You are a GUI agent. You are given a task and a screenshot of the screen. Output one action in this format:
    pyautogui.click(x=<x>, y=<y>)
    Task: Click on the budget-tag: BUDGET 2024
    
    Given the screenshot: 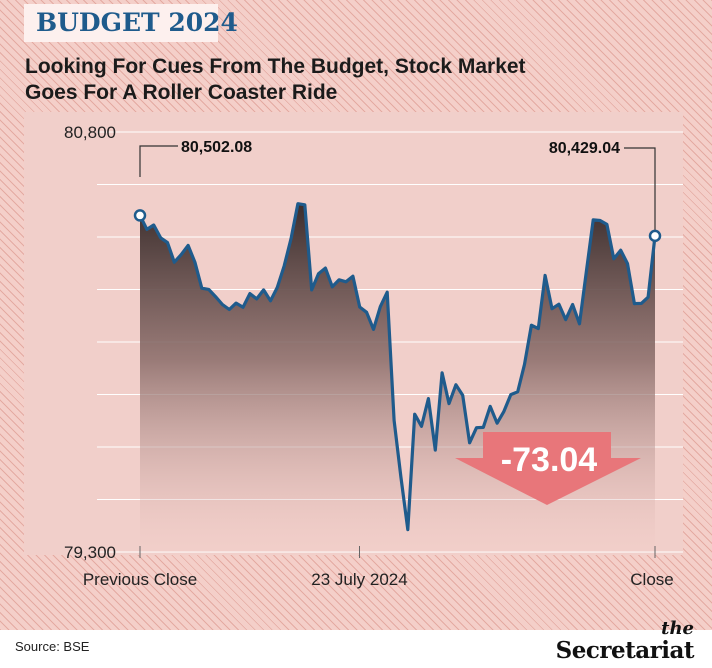 What is the action you would take?
    pyautogui.click(x=131, y=23)
    